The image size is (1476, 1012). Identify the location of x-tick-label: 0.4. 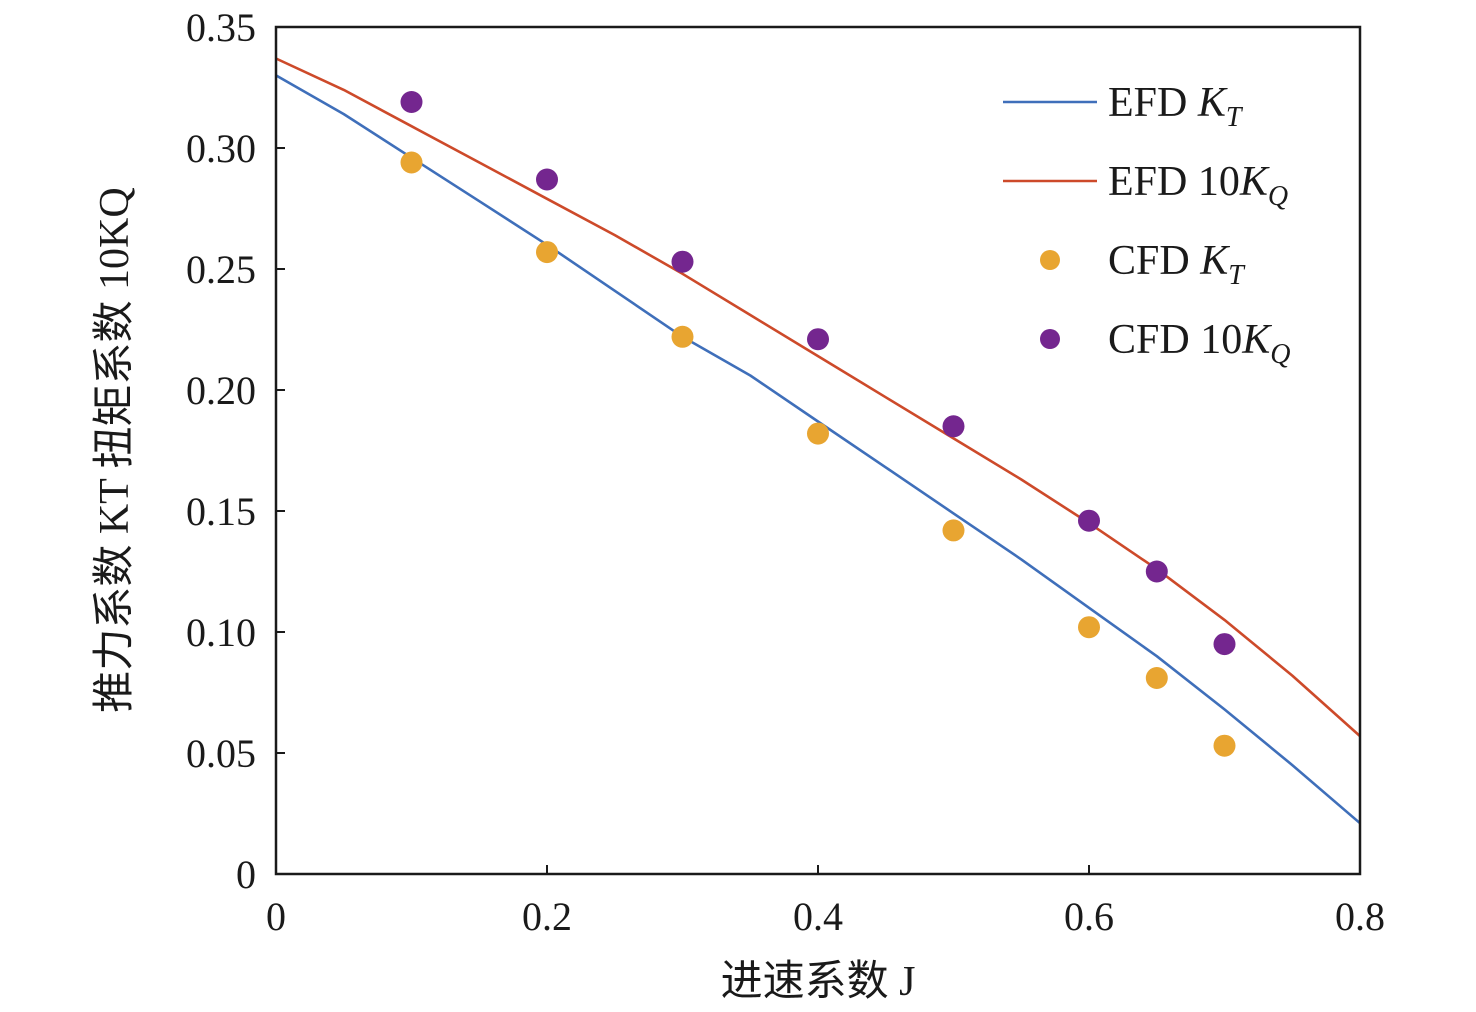
(818, 916).